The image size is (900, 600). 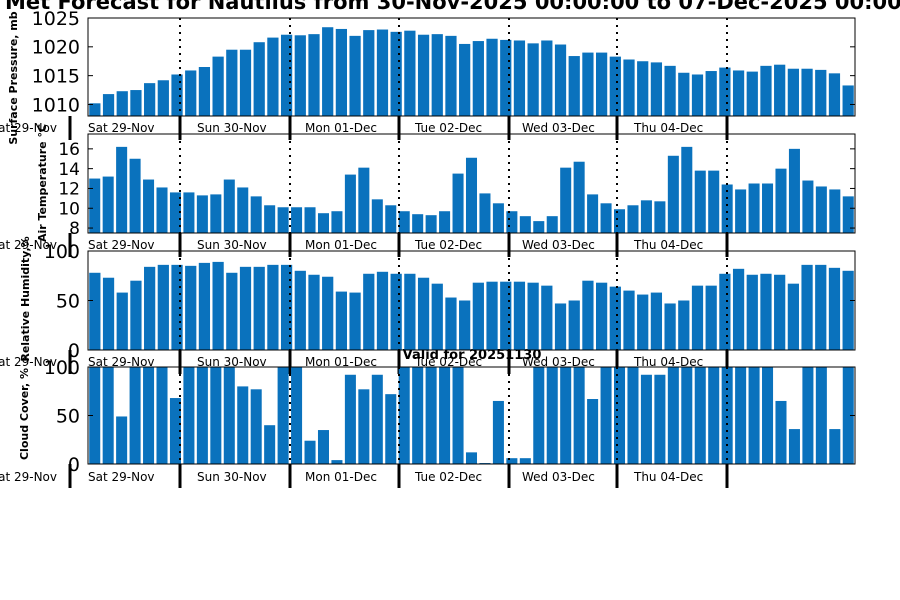 What do you see at coordinates (13, 77) in the screenshot?
I see `y-axis-label: Surface Pressure, mb` at bounding box center [13, 77].